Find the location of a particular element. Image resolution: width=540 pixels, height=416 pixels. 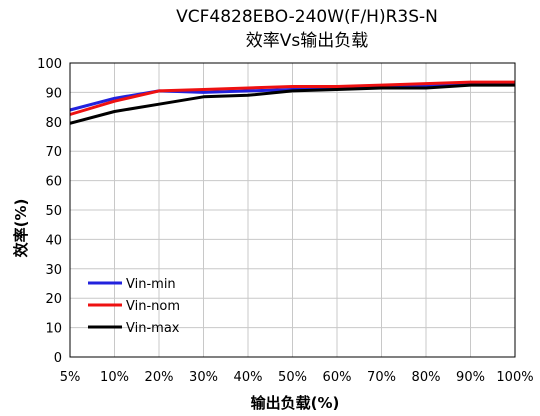

series-line-vin-nom is located at coordinates (292, 98).